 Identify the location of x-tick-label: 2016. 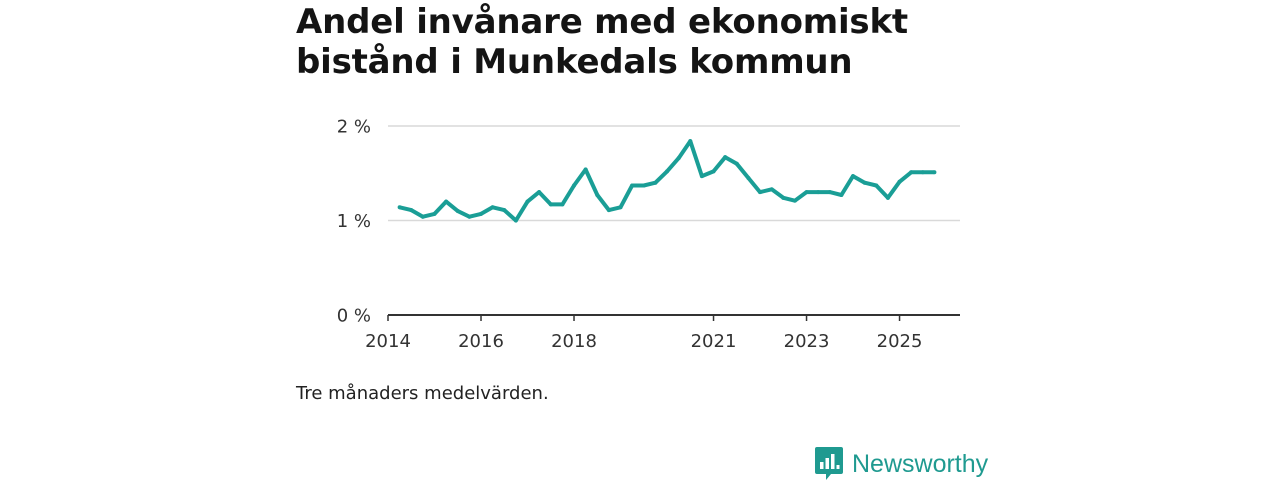
(481, 341).